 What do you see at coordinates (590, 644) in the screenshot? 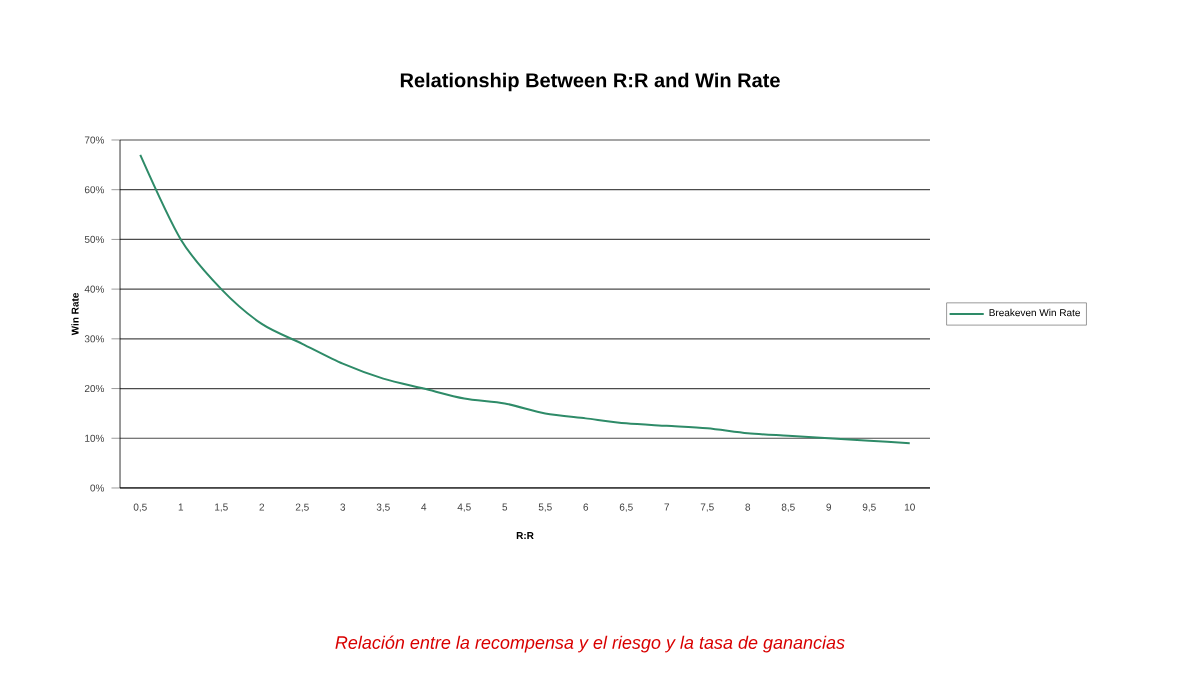
I see `text: Relación entre la recompensa y el riesgo y la tasa de ganancias` at bounding box center [590, 644].